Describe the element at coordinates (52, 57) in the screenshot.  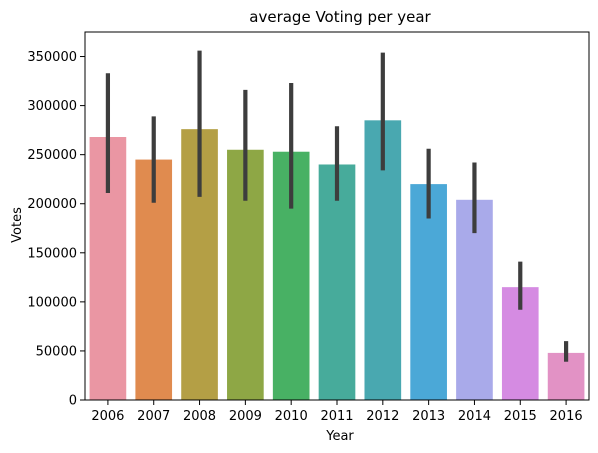
I see `y-tick-label-350000: 350000` at that location.